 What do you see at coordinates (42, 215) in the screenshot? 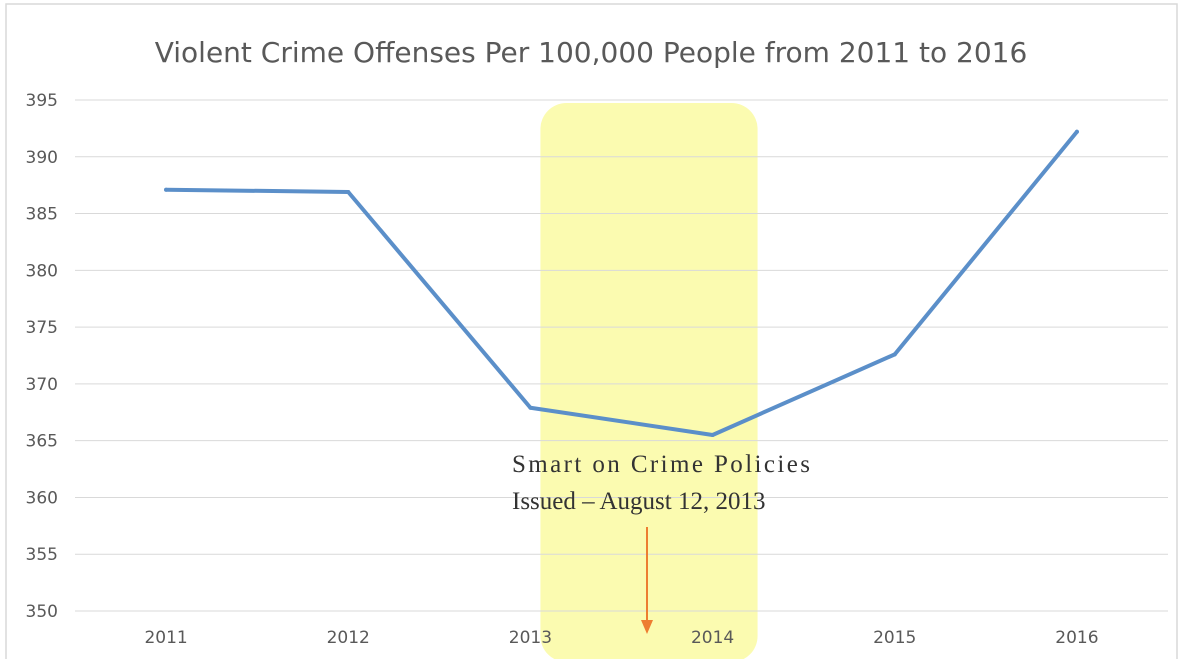
I see `y-tick-label-385: 385` at bounding box center [42, 215].